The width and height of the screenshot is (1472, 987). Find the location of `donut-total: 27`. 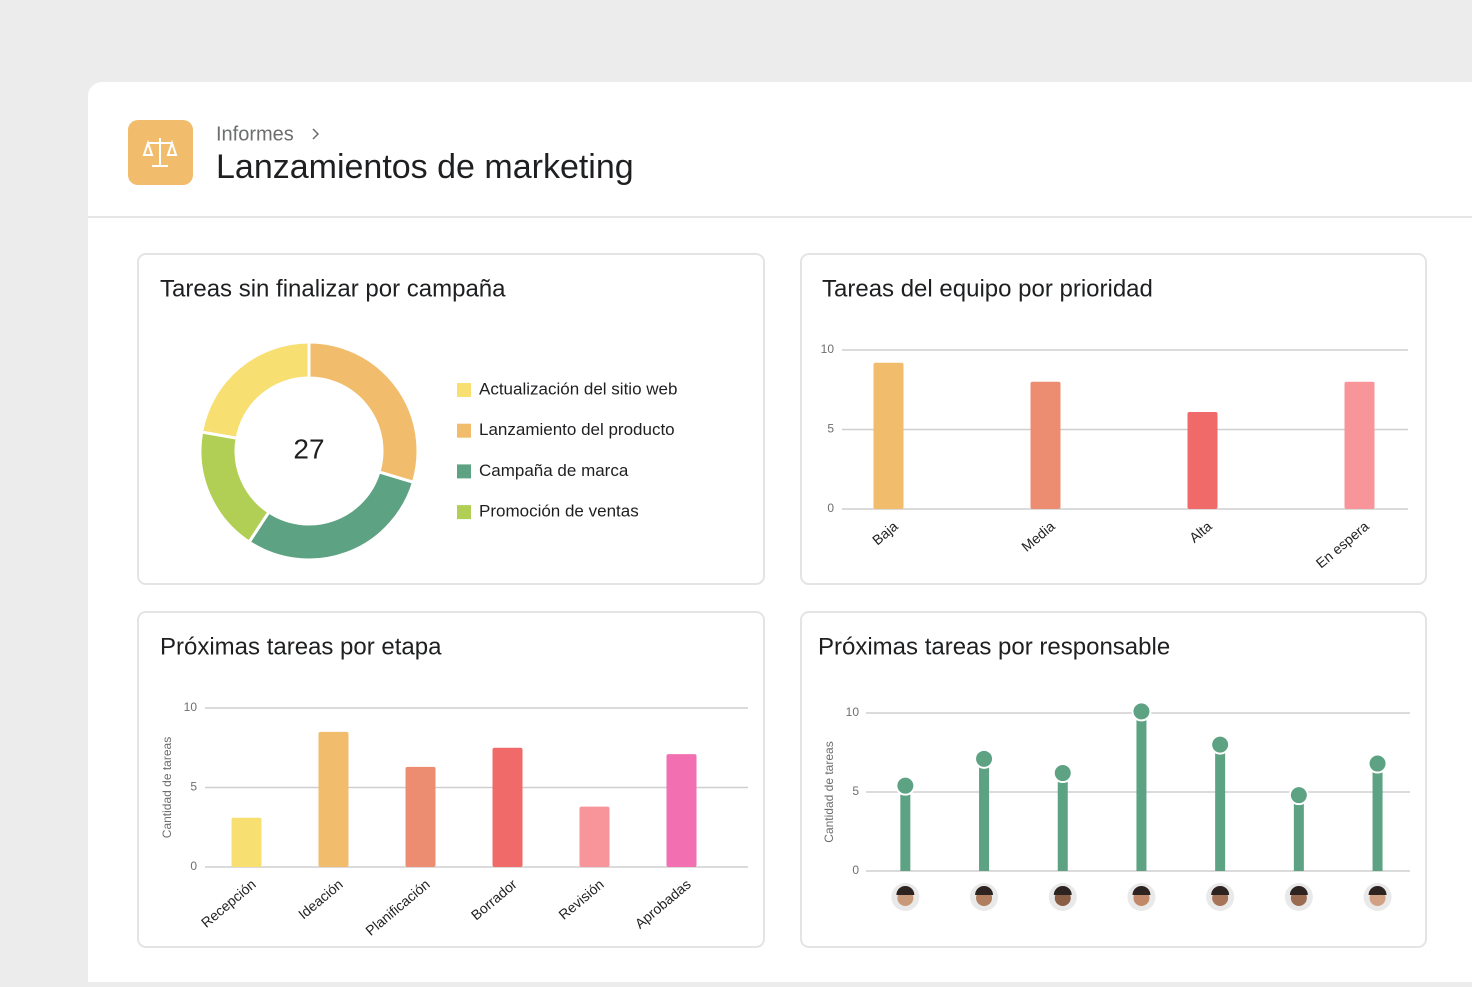

donut-total: 27 is located at coordinates (308, 448).